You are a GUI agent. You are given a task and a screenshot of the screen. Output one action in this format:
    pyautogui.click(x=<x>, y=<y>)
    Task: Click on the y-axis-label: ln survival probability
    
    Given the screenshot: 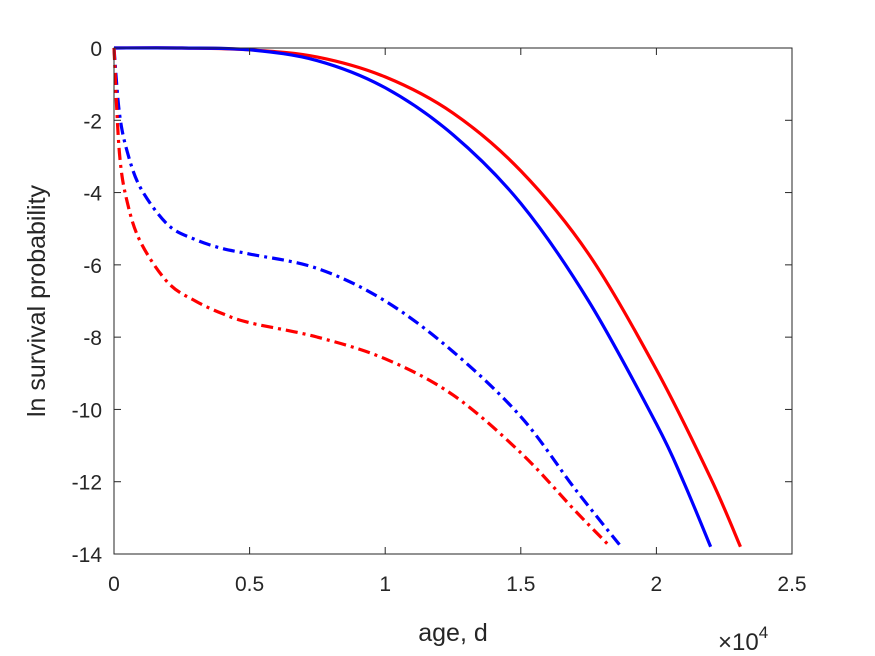 What is the action you would take?
    pyautogui.click(x=37, y=300)
    